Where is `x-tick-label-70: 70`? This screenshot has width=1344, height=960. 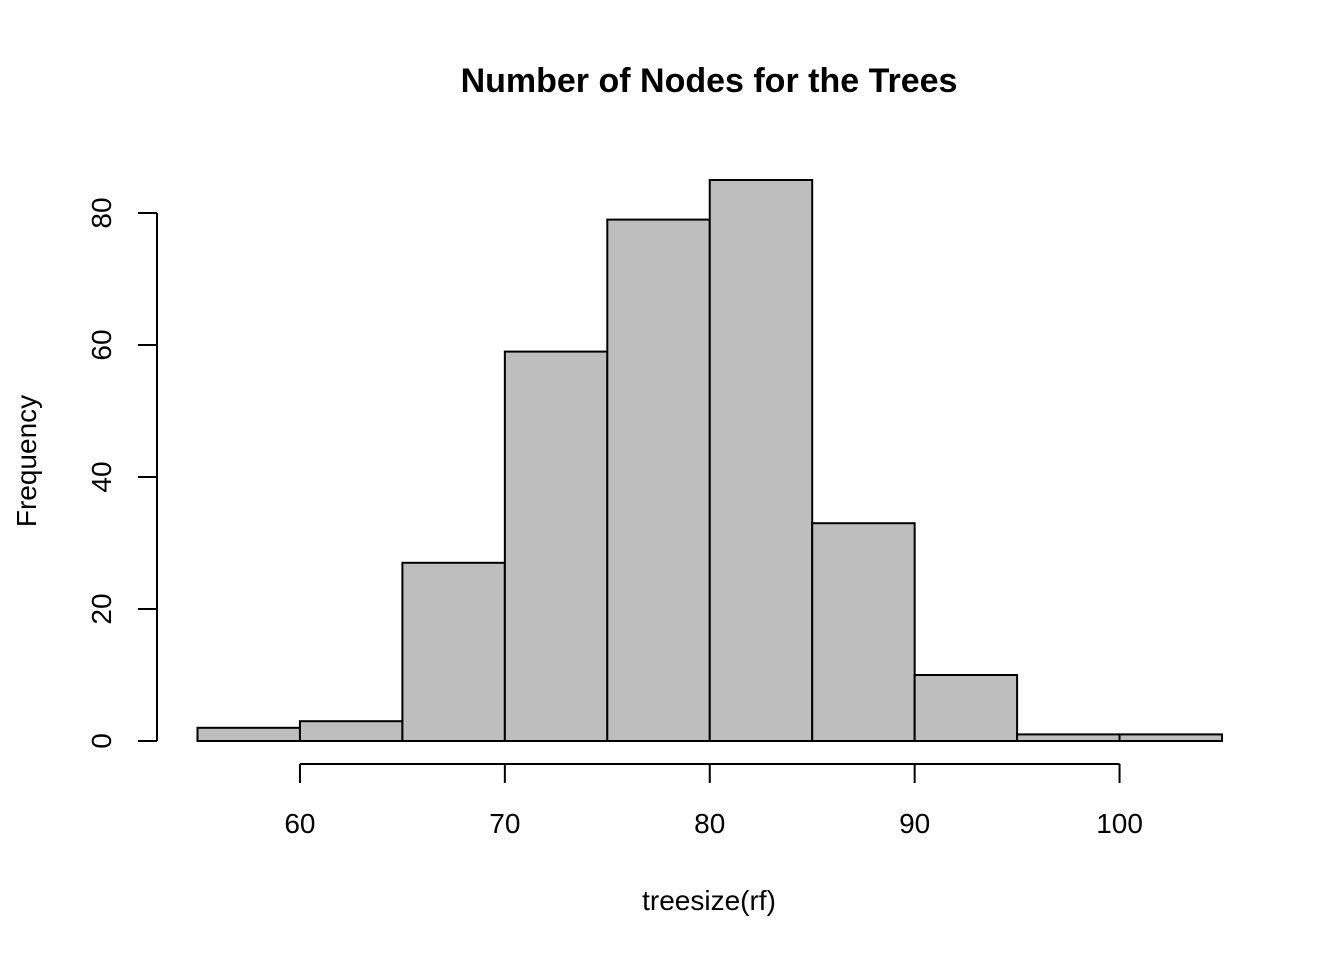
x-tick-label-70: 70 is located at coordinates (504, 823).